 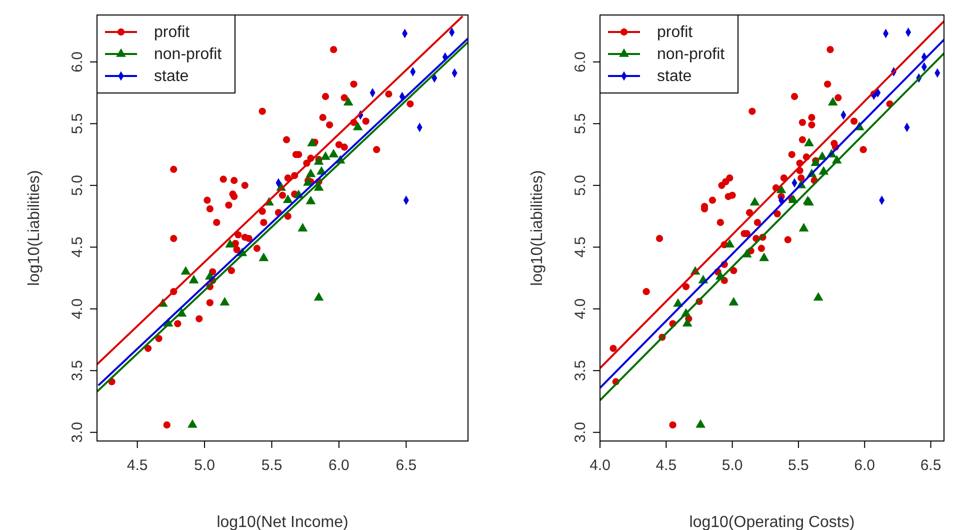 What do you see at coordinates (600, 465) in the screenshot?
I see `x-tick-label: 4.0` at bounding box center [600, 465].